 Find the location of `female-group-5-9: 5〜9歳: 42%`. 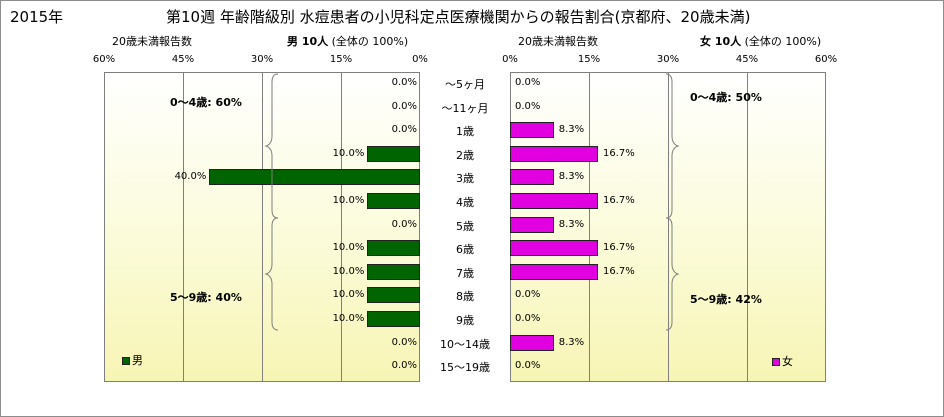

female-group-5-9: 5〜9歳: 42% is located at coordinates (726, 299).